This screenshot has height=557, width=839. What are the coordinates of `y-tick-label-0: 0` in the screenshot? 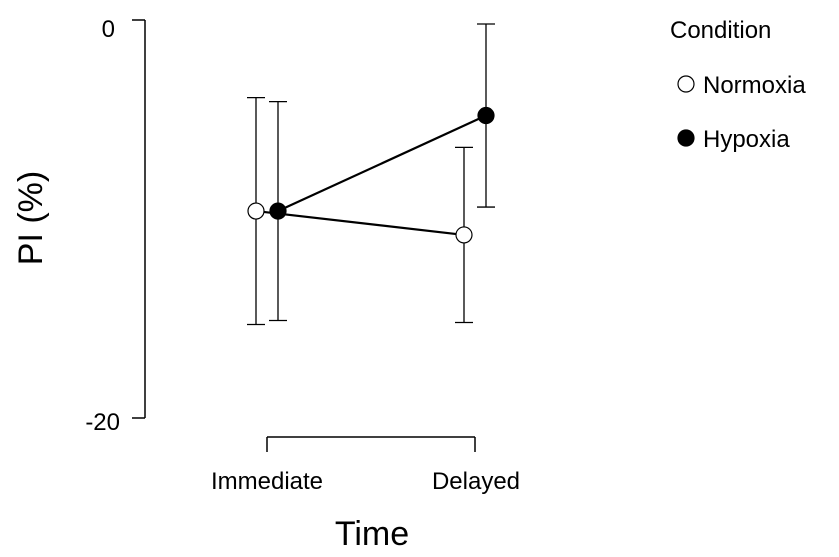 It's located at (108, 29).